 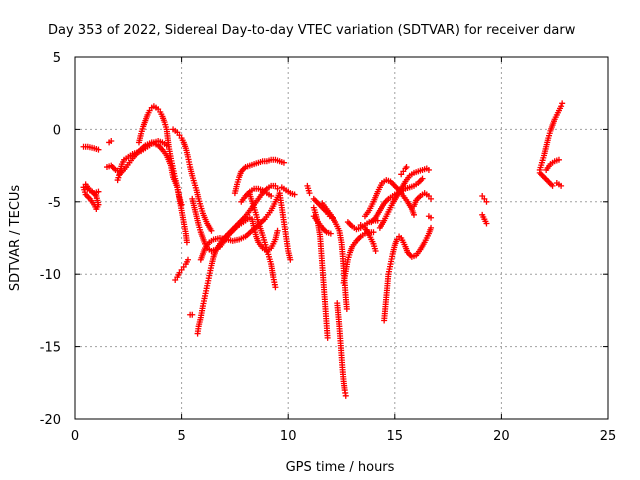 I want to click on x-tick-label: 15, so click(x=395, y=436).